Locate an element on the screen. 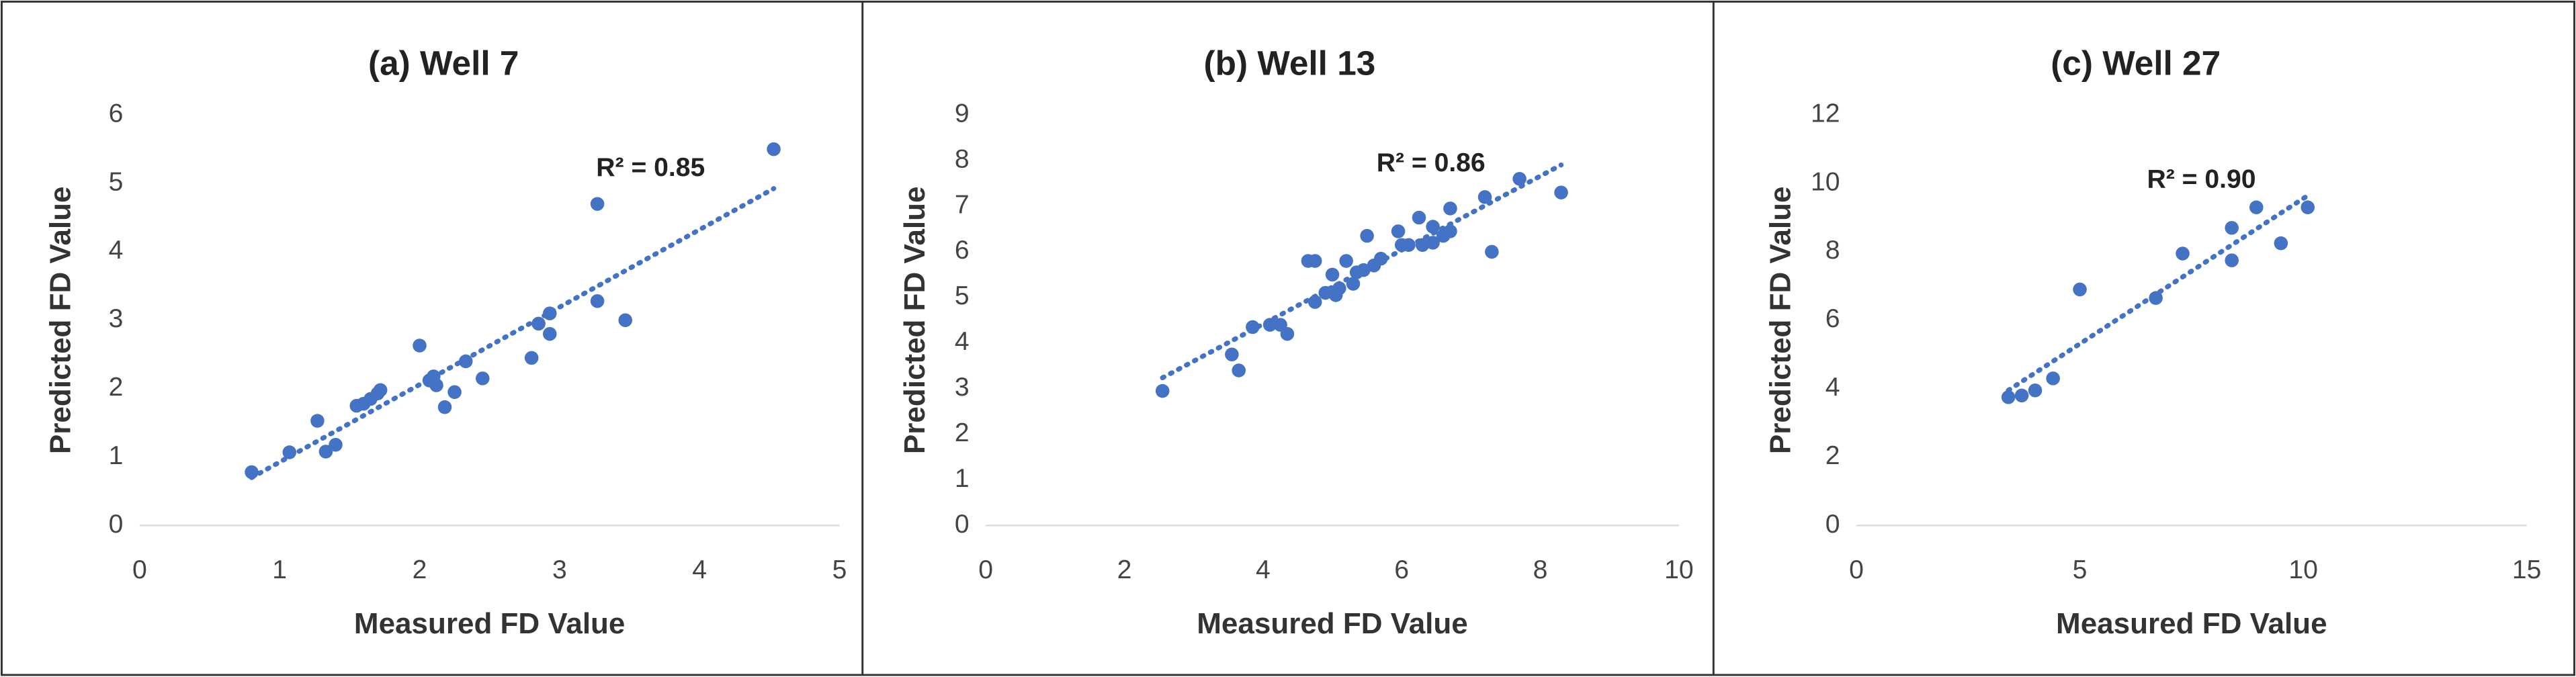 Image resolution: width=2576 pixels, height=677 pixels. chart-title: (a) Well 7 is located at coordinates (443, 63).